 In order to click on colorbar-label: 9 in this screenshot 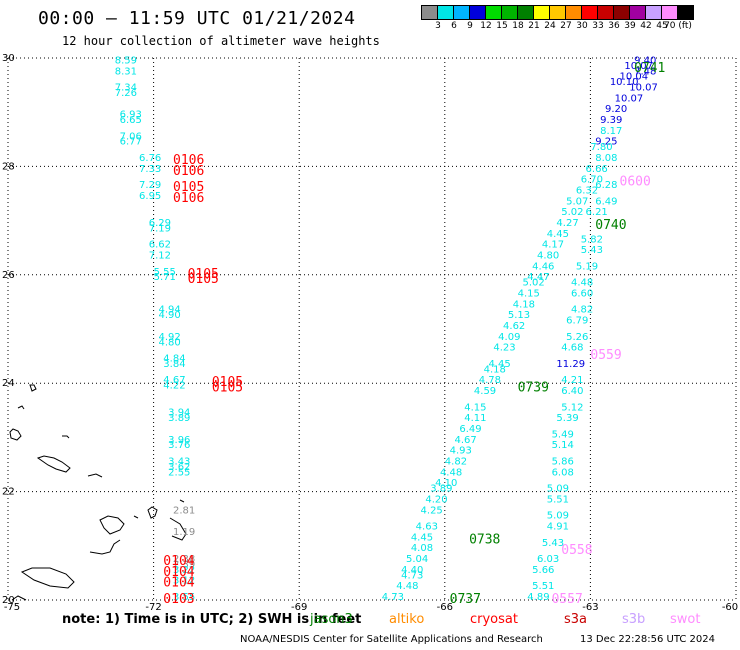, I will do `click(470, 26)`.